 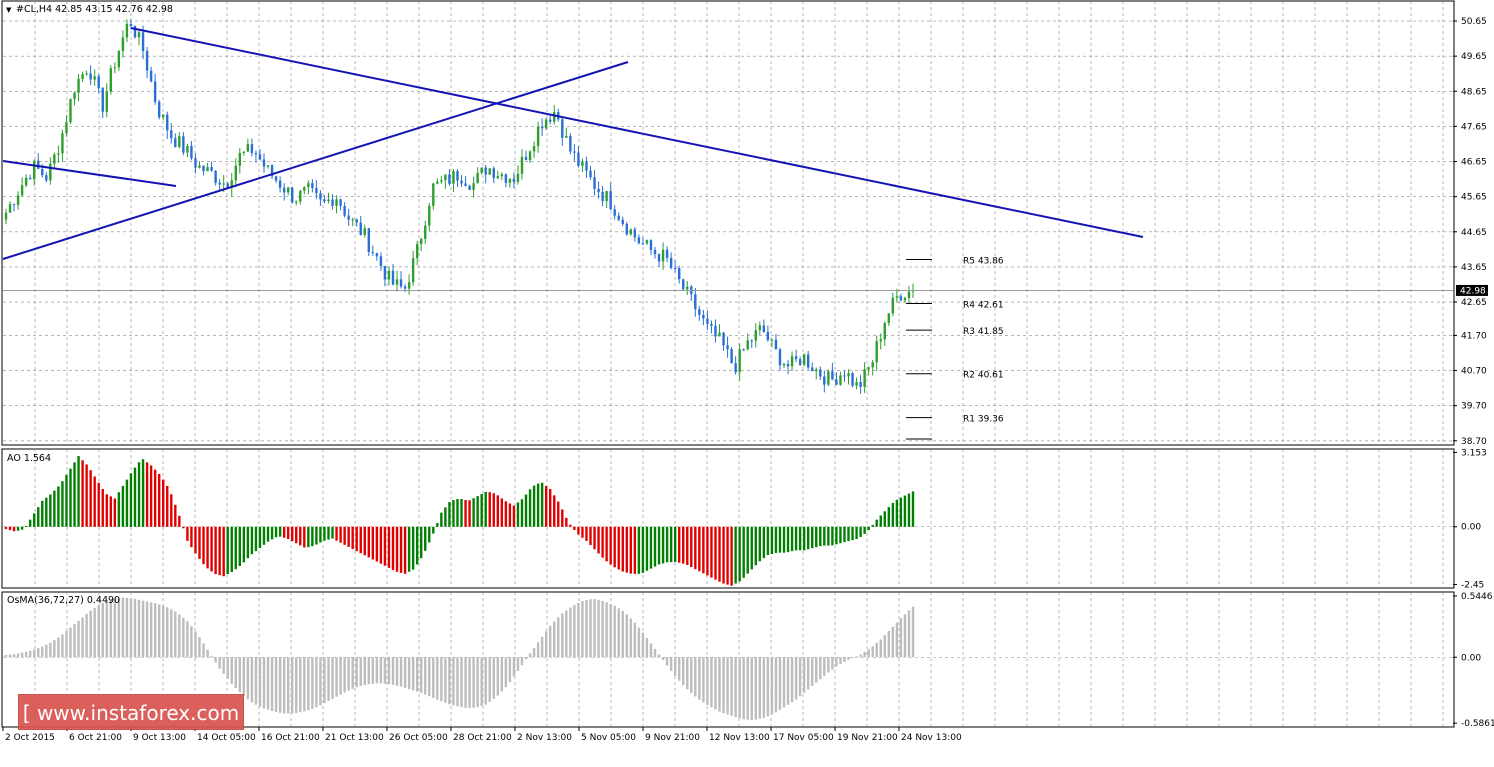 What do you see at coordinates (30, 738) in the screenshot?
I see `time-tick-label: 2 Oct 2015` at bounding box center [30, 738].